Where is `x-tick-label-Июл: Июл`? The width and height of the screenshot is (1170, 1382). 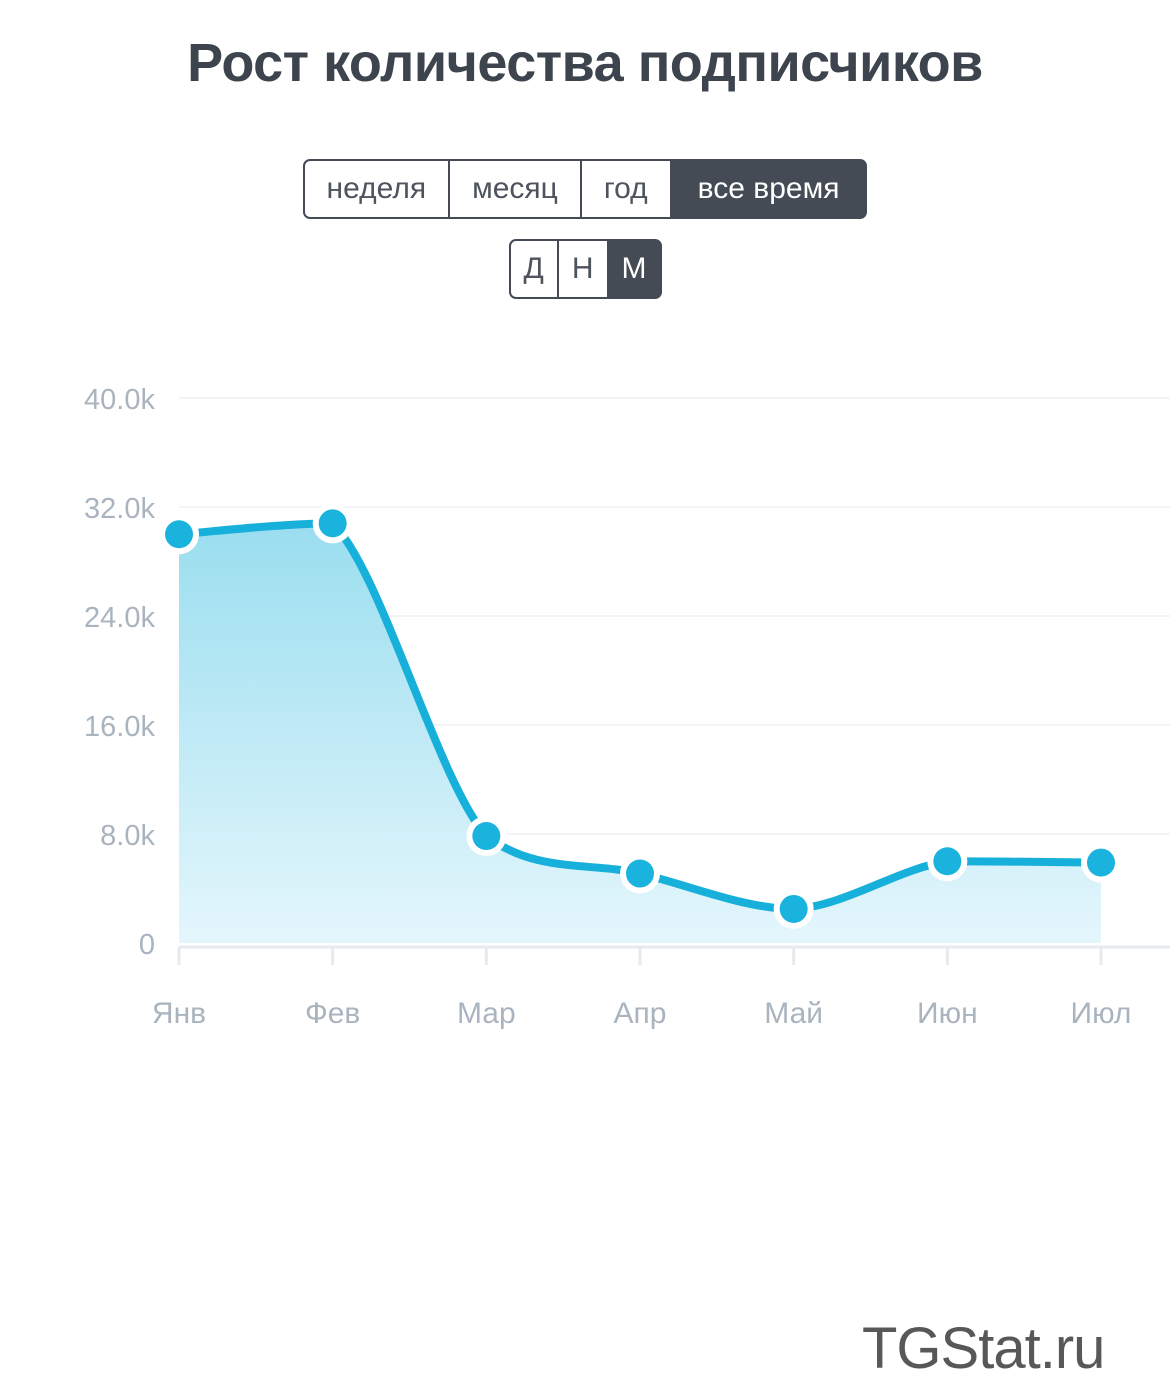
x-tick-label-Июл: Июл is located at coordinates (1101, 1013).